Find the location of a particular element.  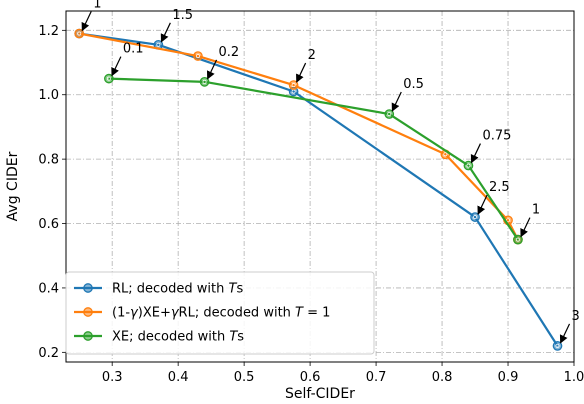

y-axis-label: Avg CIDEr is located at coordinates (13, 186).